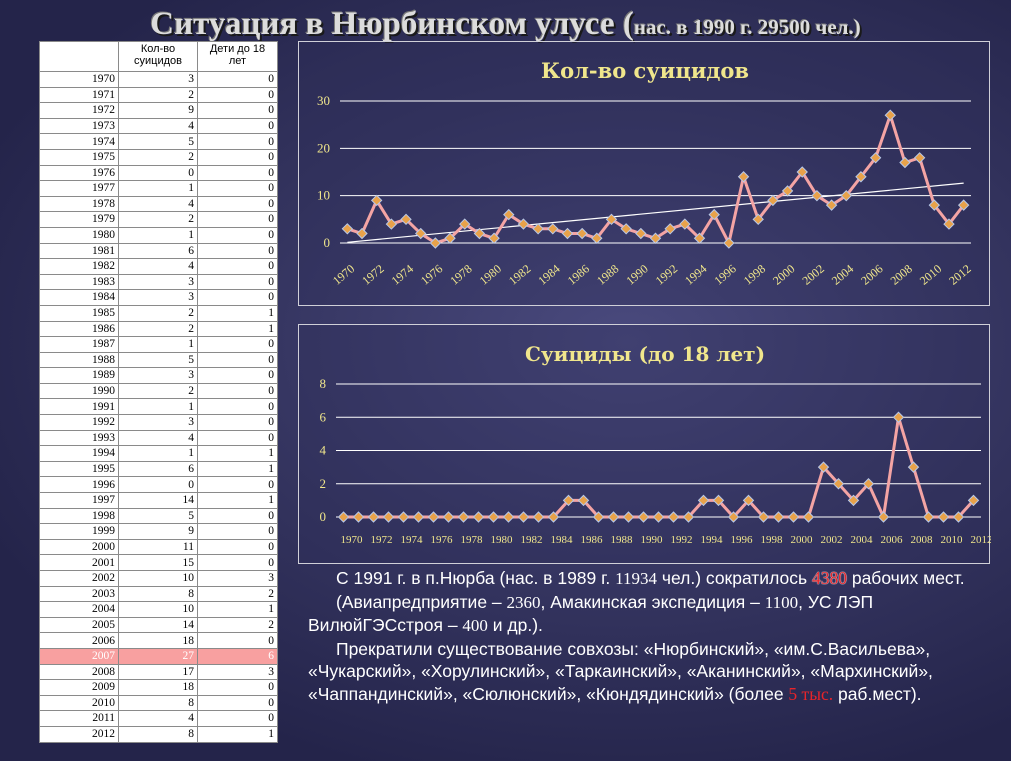  I want to click on chart-title: Кол-во суицидов, so click(645, 70).